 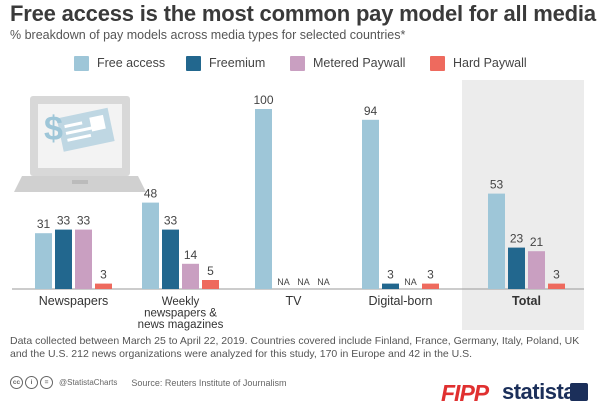 I want to click on data-label-weekly-newspapers-news-magazines-freemium: 33, so click(x=171, y=221).